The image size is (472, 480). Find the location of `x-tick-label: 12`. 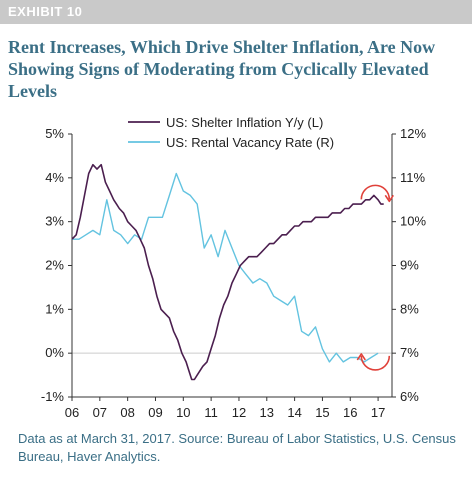

x-tick-label: 12 is located at coordinates (239, 412).